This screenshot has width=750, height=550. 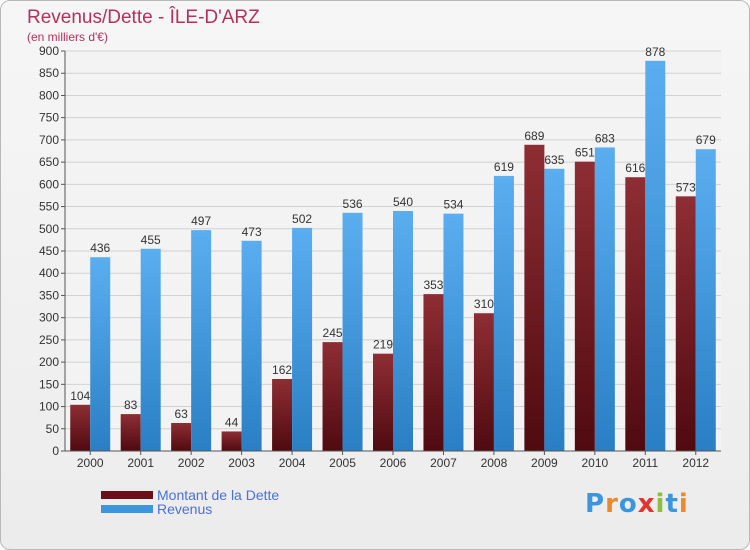 What do you see at coordinates (181, 414) in the screenshot?
I see `data-label-dette: 63` at bounding box center [181, 414].